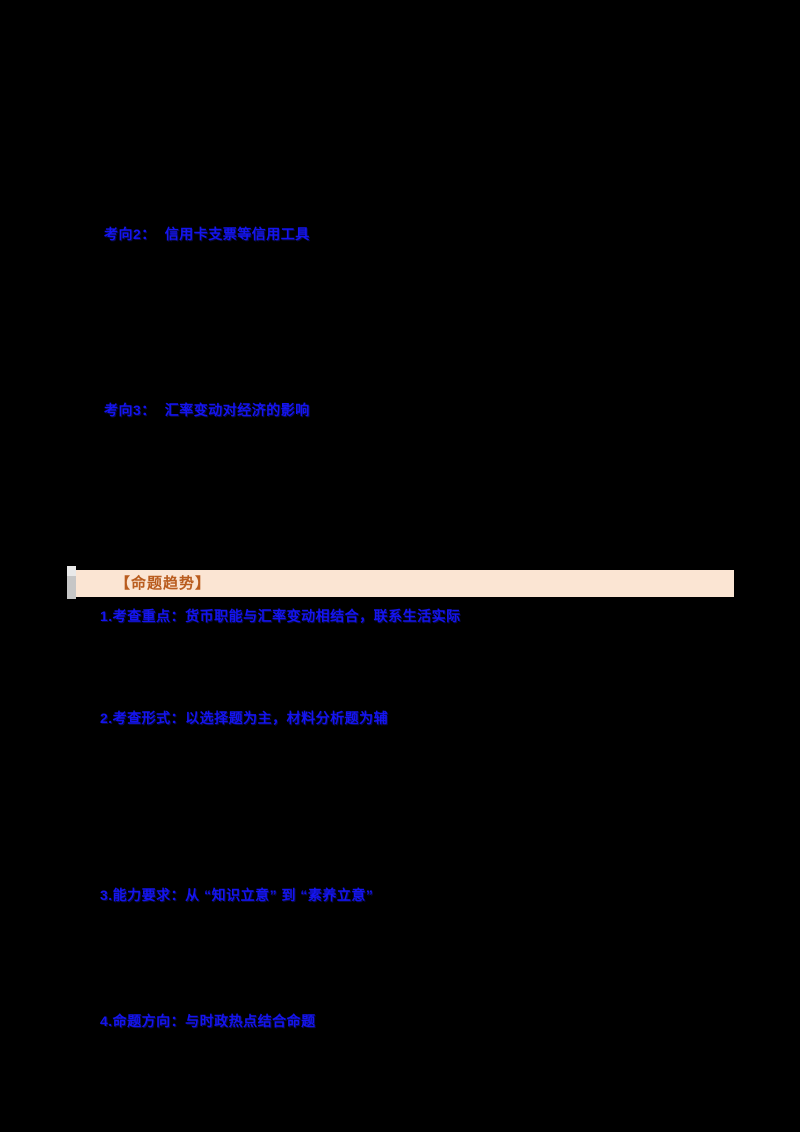 The image size is (800, 1132). Describe the element at coordinates (208, 1021) in the screenshot. I see `trend-item-4: 4.命题方向：与时政热点结合命题` at that location.